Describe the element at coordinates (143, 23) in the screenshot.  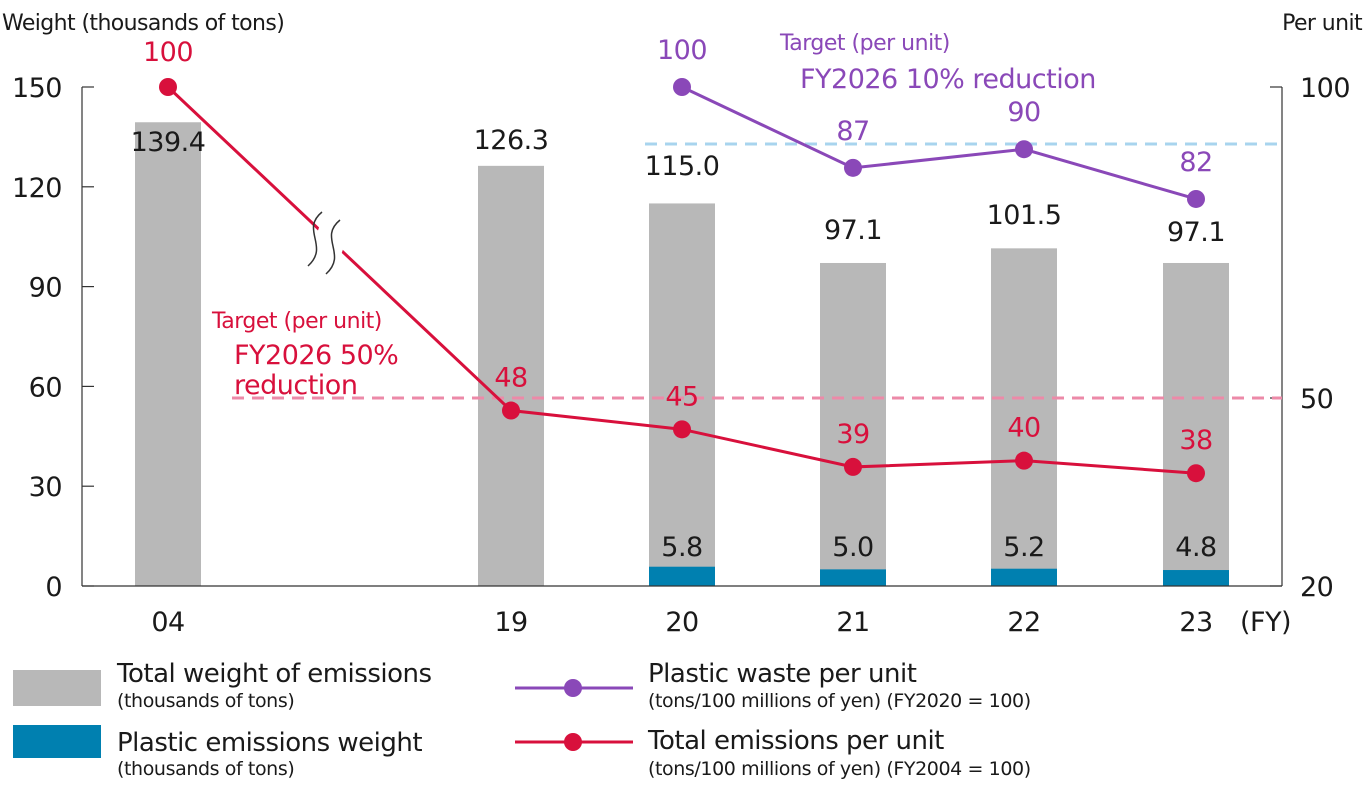
I see `left-axis-title: Weight (thousands of tons)` at that location.